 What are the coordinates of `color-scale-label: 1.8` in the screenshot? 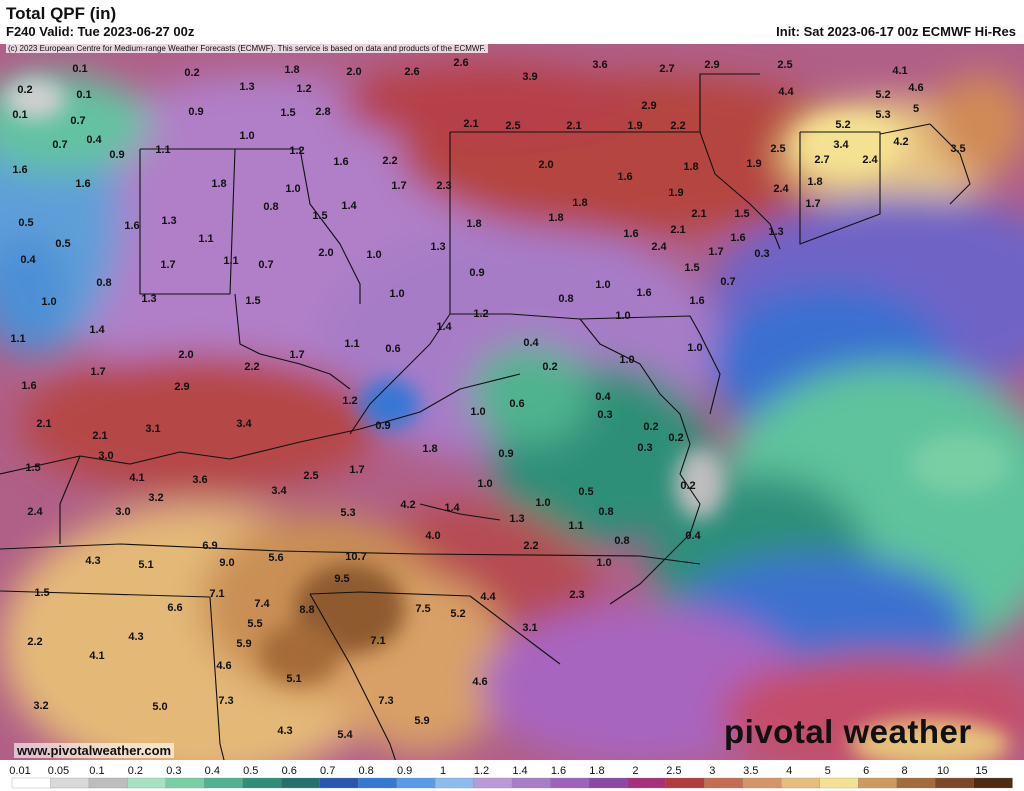 It's located at (596, 771).